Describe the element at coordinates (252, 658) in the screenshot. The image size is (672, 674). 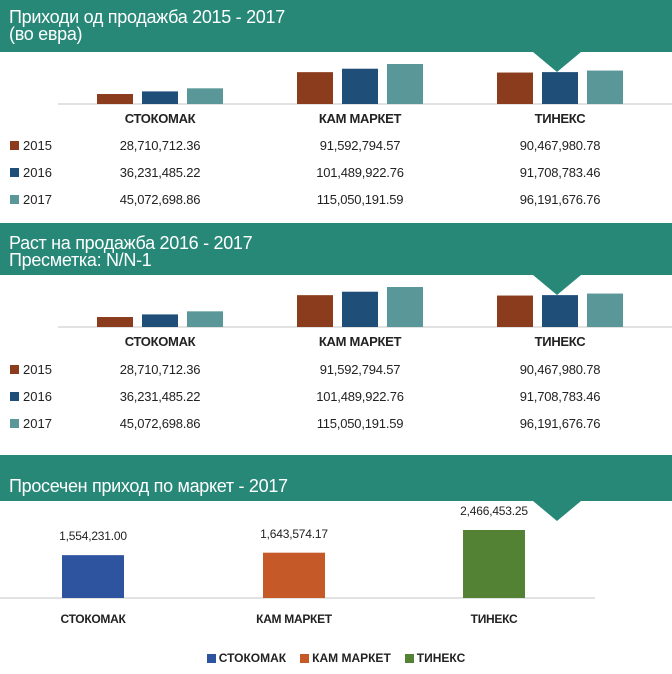
I see `legend-label: СТОКОМАК` at that location.